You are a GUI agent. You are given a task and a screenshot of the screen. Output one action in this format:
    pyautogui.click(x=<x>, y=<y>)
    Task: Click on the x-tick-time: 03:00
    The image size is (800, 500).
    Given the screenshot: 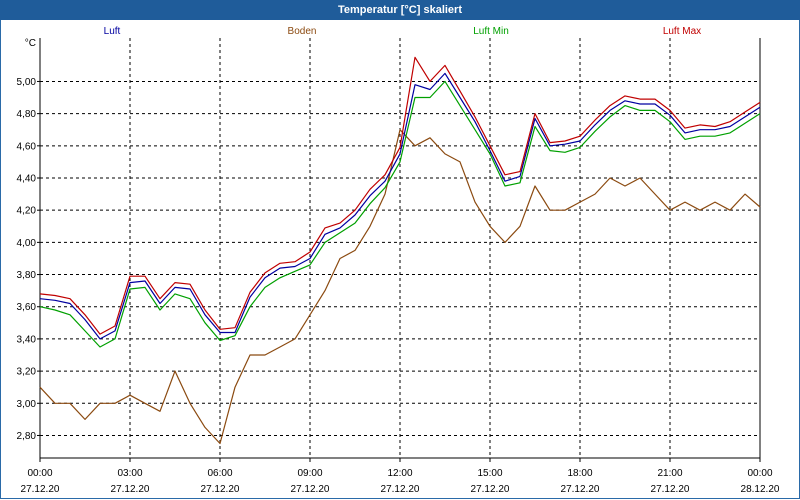 What is the action you would take?
    pyautogui.click(x=129, y=473)
    